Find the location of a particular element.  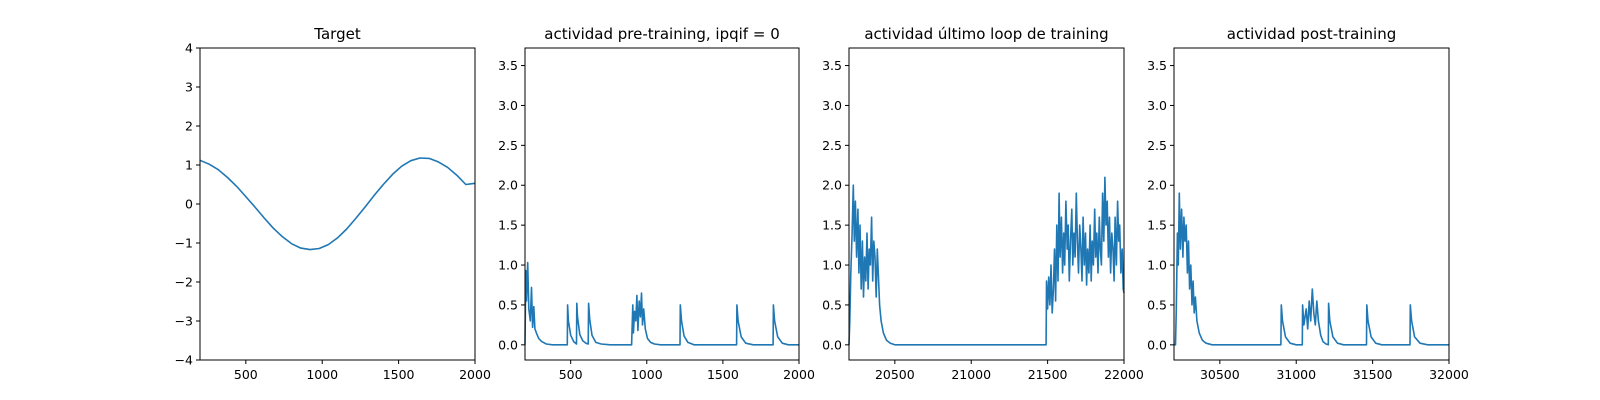

y-tick-label: −2 is located at coordinates (184, 282).